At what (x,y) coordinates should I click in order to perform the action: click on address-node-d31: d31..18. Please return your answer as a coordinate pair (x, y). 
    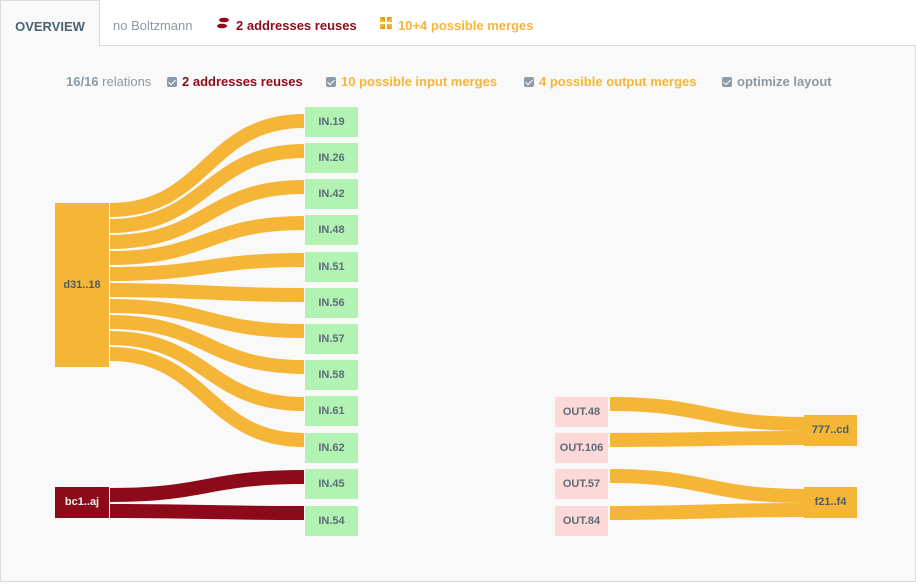
    Looking at the image, I should click on (82, 285).